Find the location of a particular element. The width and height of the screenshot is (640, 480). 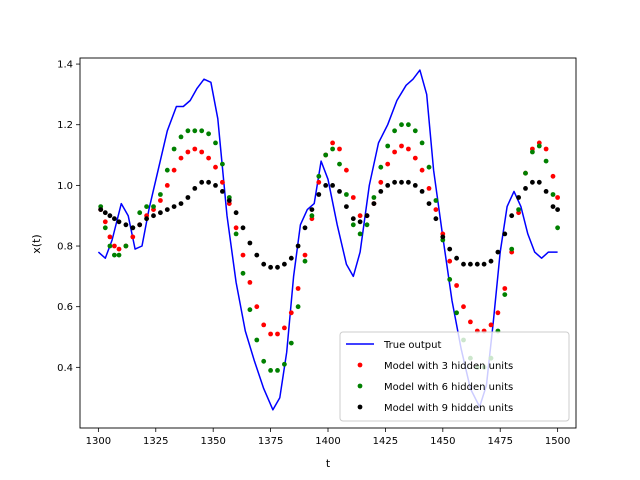

y-tick-label: 1.4 is located at coordinates (65, 65).